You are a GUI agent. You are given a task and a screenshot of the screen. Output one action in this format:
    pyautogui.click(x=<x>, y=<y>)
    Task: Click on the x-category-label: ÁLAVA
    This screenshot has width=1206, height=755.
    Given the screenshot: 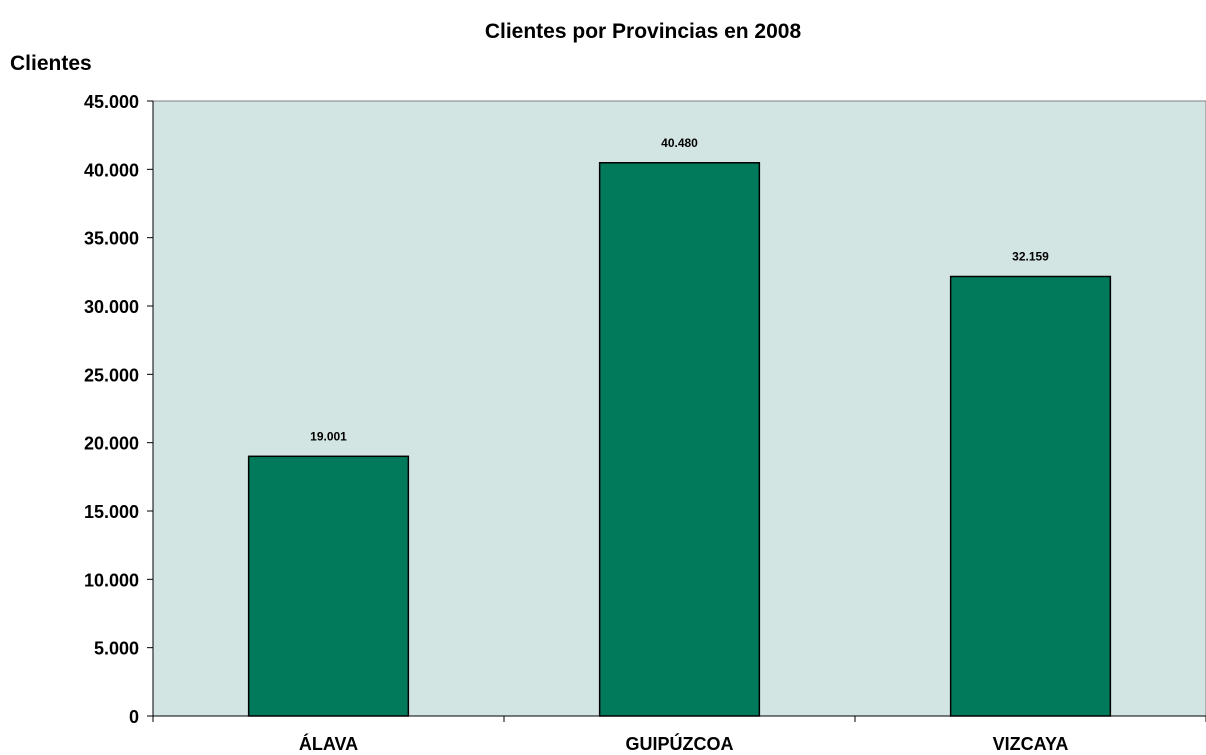 What is the action you would take?
    pyautogui.click(x=328, y=743)
    